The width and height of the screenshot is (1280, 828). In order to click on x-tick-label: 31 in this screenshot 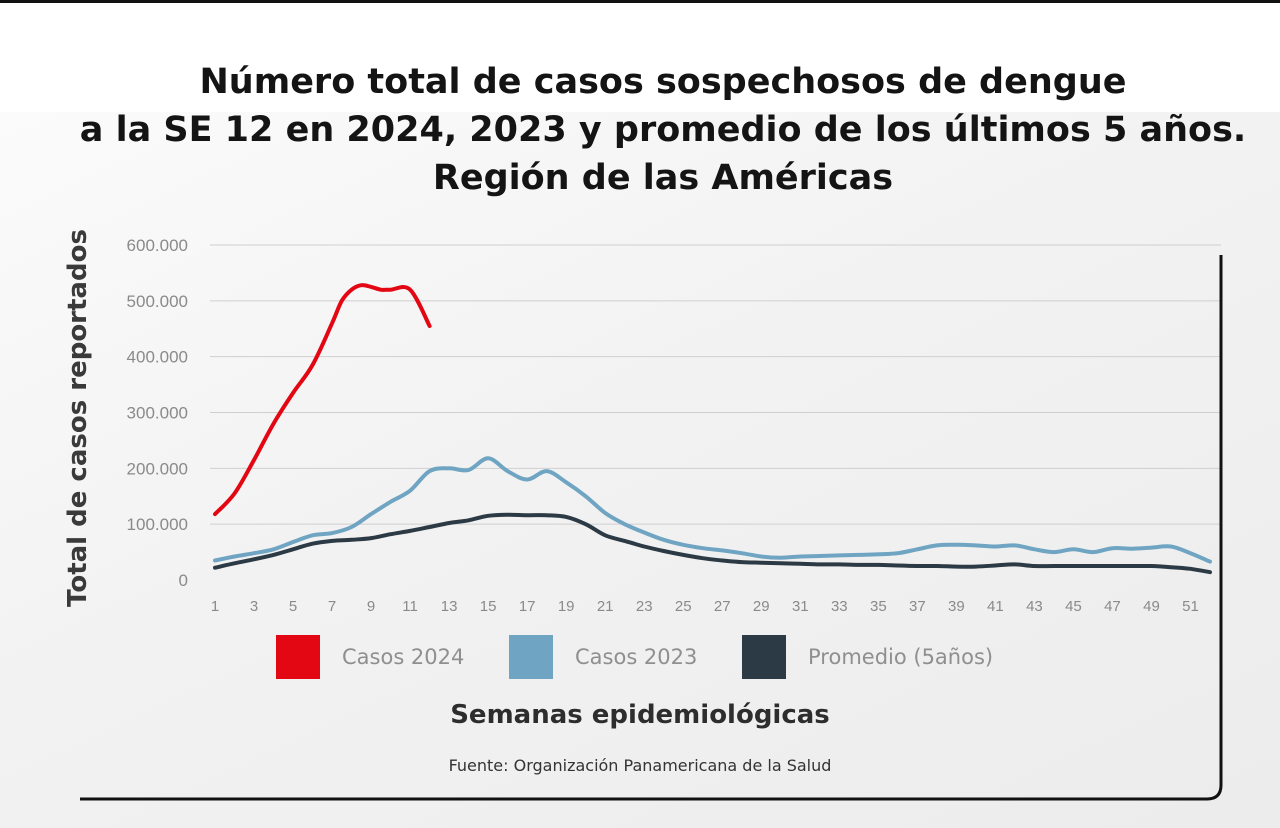, I will do `click(800, 606)`.